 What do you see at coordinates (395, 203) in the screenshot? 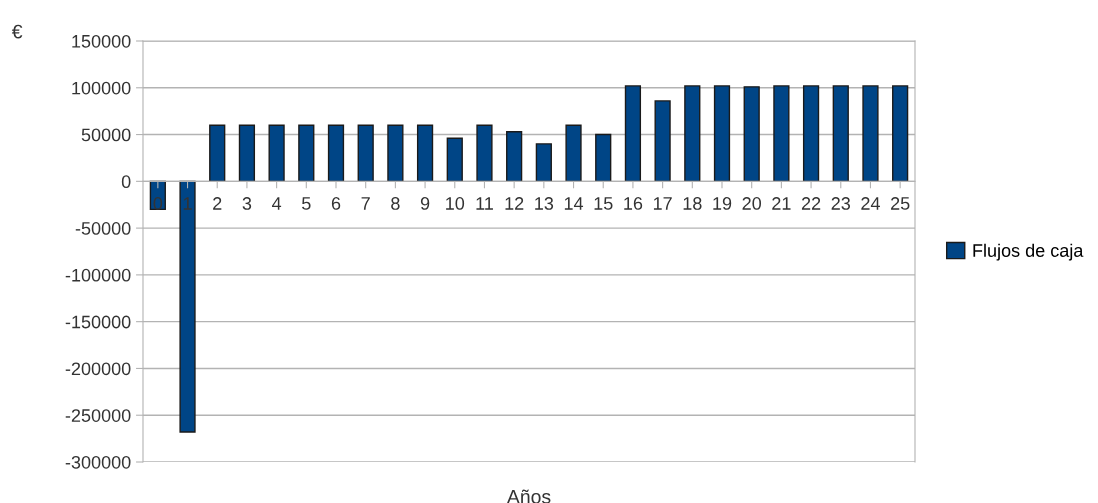
I see `x-tick-label: 8` at bounding box center [395, 203].